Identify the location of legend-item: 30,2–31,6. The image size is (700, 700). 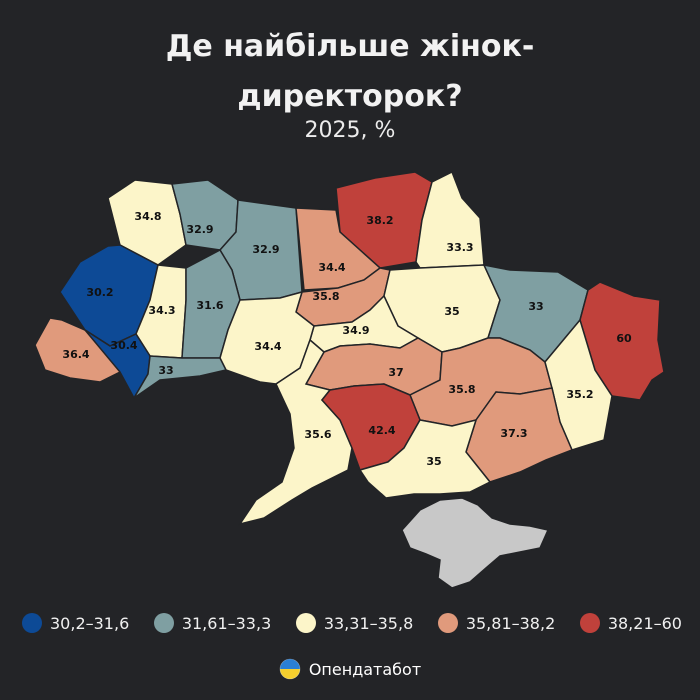
(75, 623).